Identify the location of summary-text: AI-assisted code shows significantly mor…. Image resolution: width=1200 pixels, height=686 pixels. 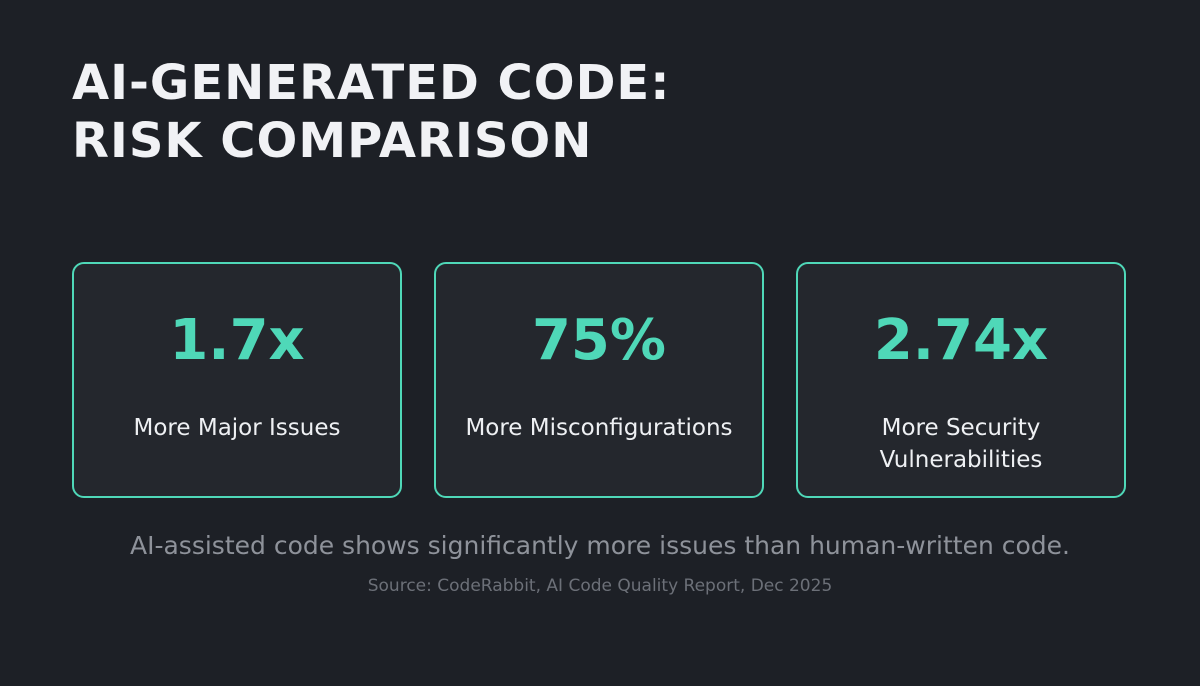
(599, 545).